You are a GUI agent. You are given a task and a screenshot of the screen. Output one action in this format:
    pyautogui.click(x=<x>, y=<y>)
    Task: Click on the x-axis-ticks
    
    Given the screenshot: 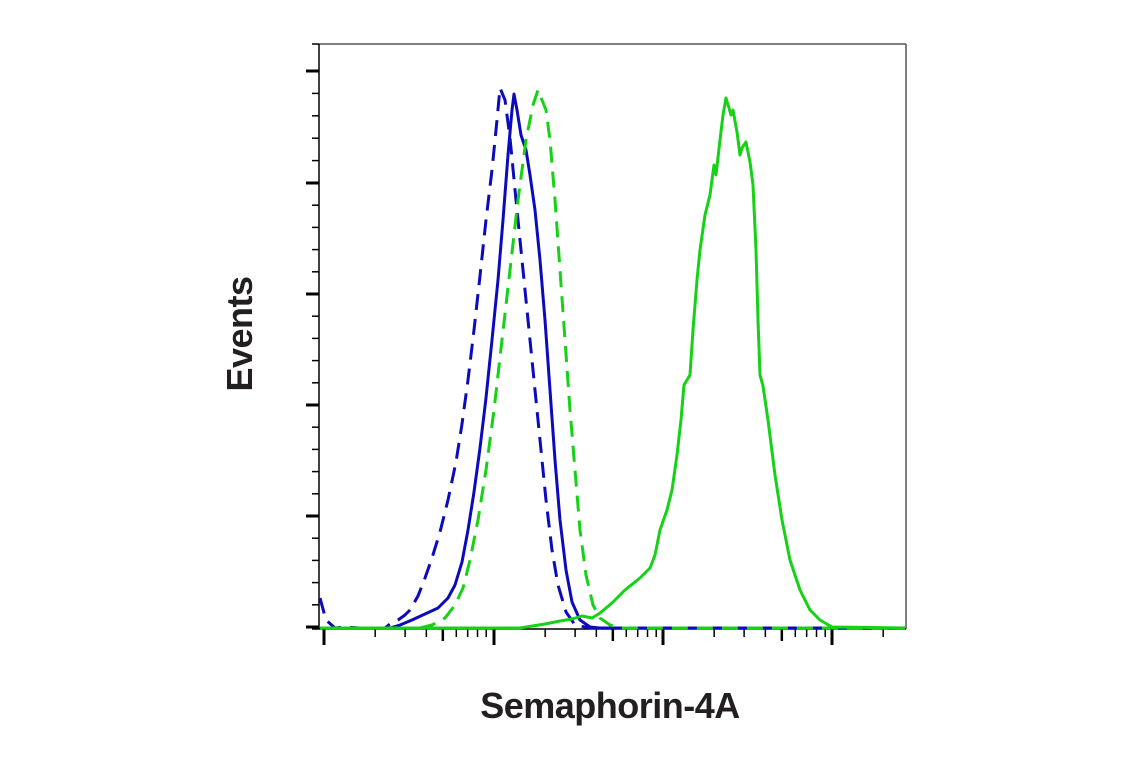 What is the action you would take?
    pyautogui.click(x=603, y=637)
    